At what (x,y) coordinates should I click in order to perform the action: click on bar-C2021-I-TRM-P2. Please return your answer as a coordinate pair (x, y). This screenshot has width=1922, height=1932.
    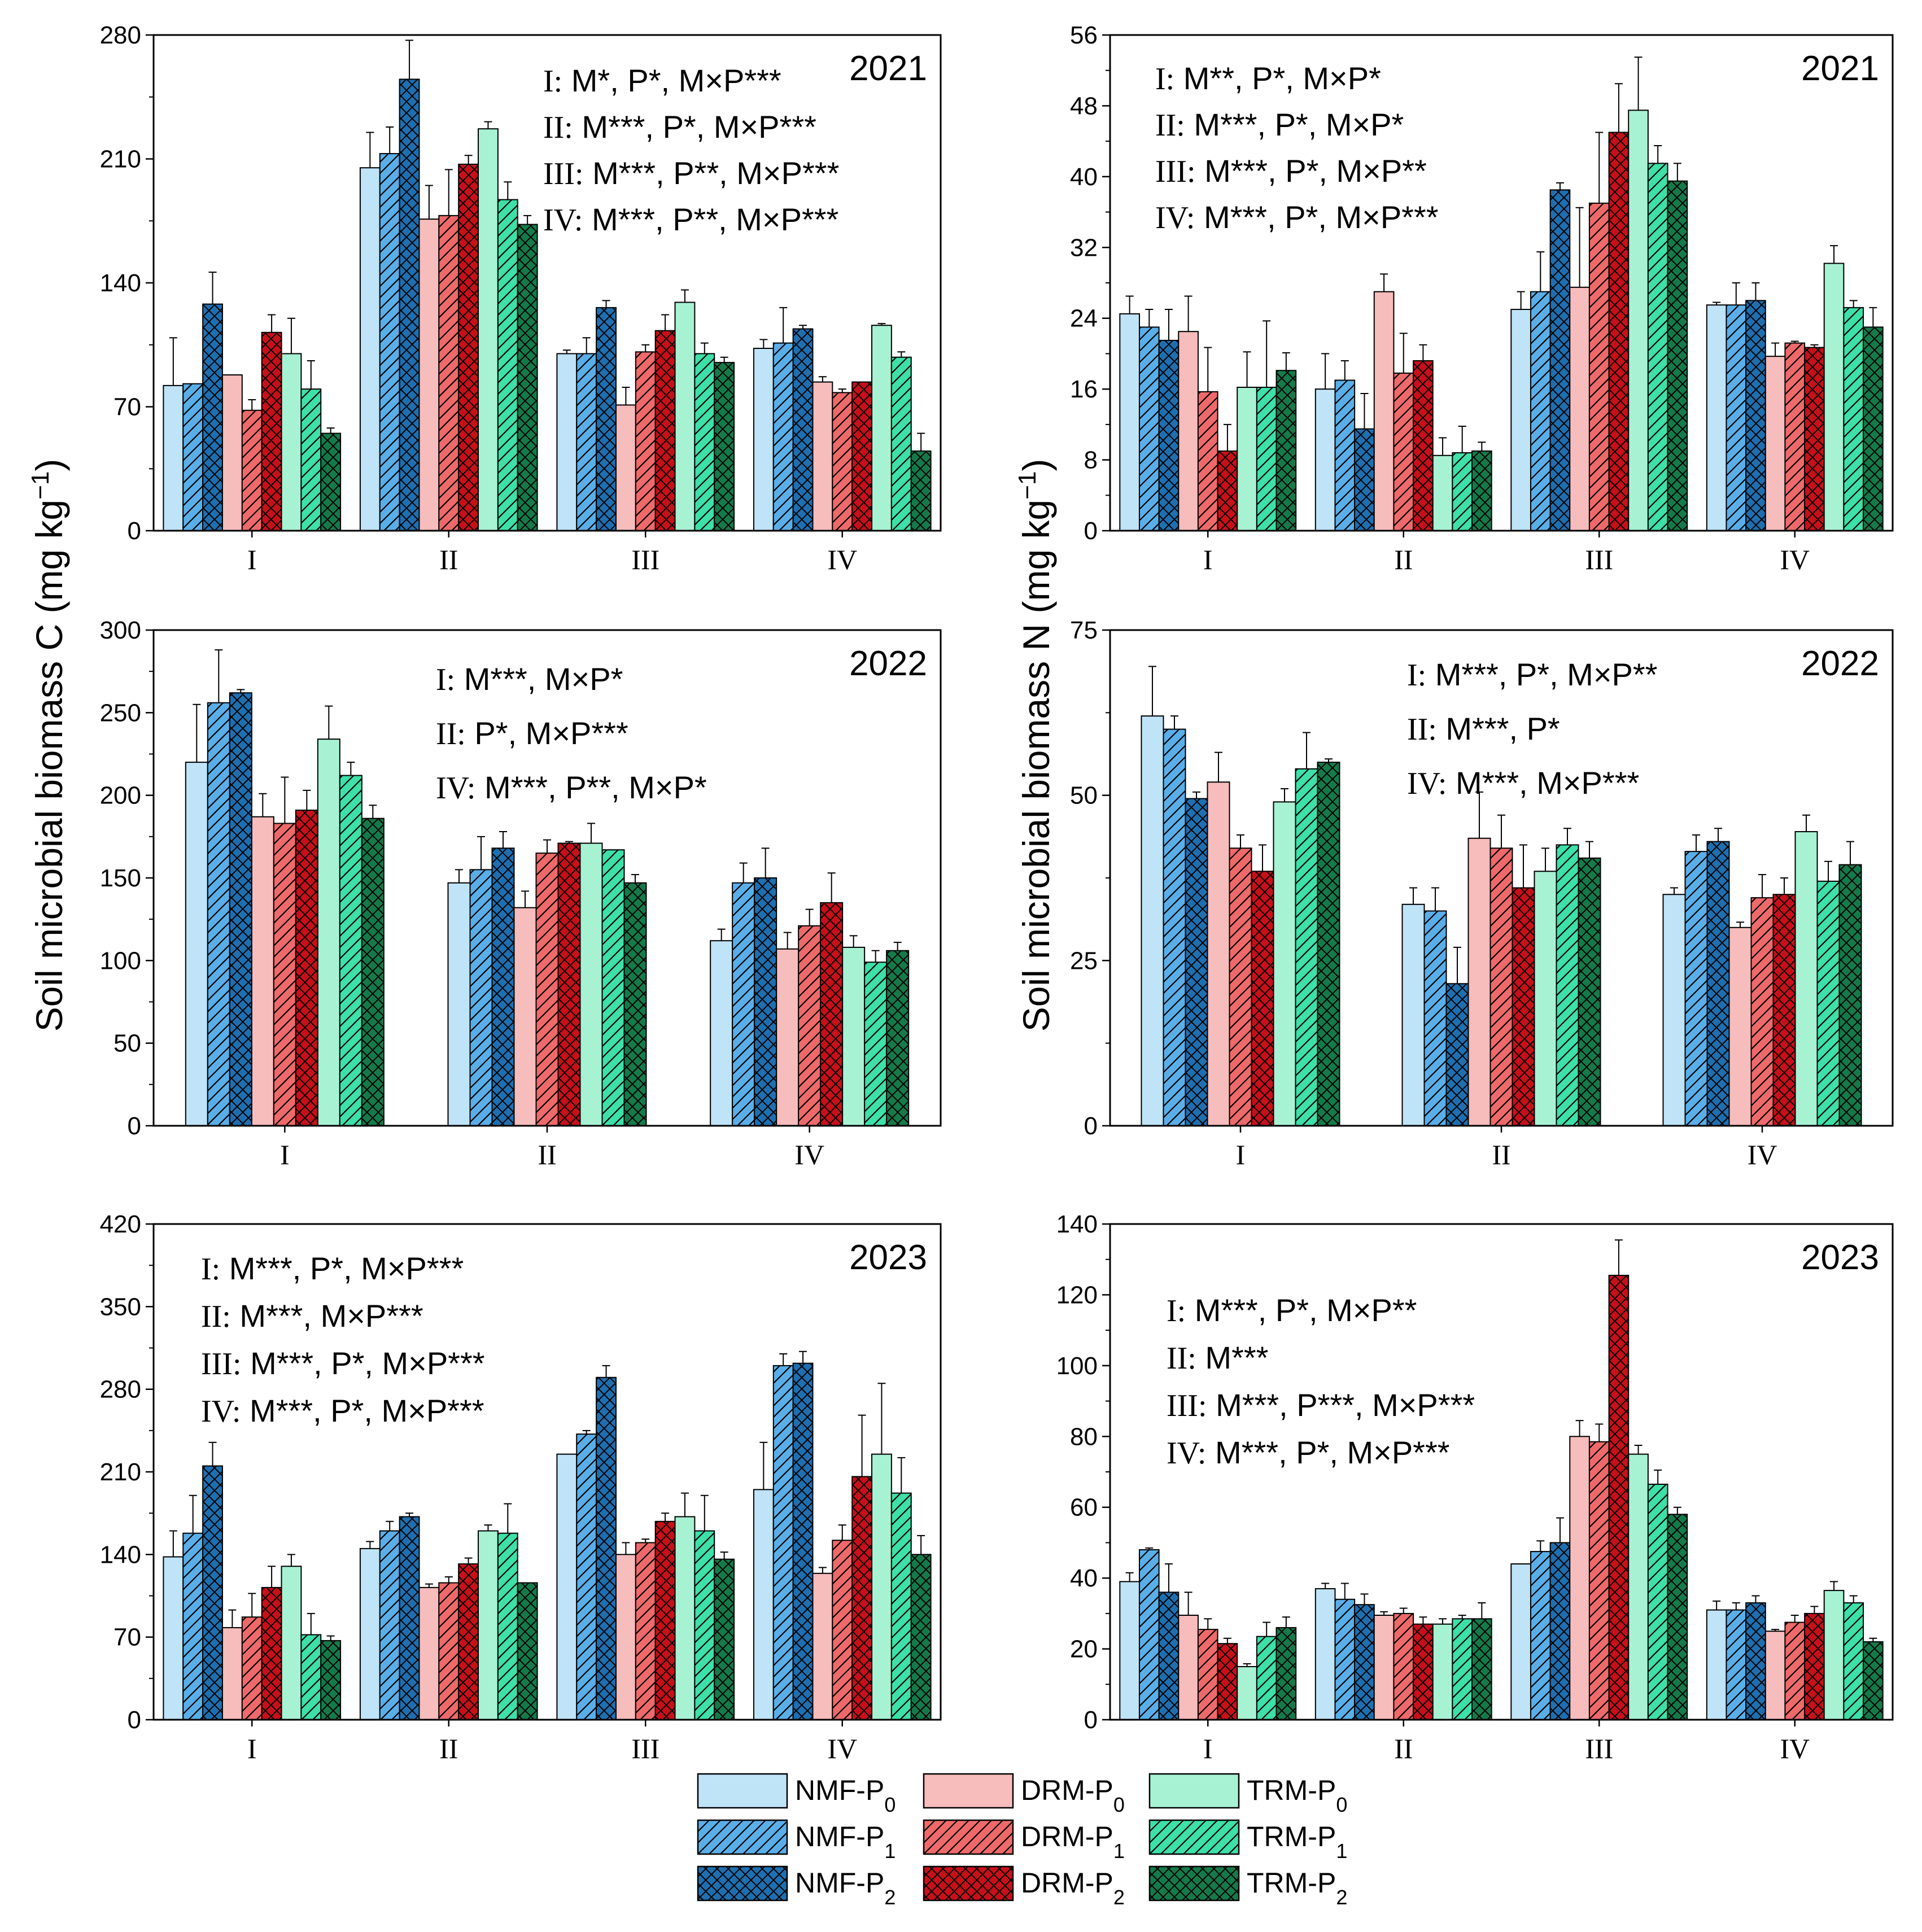
    Looking at the image, I should click on (331, 482).